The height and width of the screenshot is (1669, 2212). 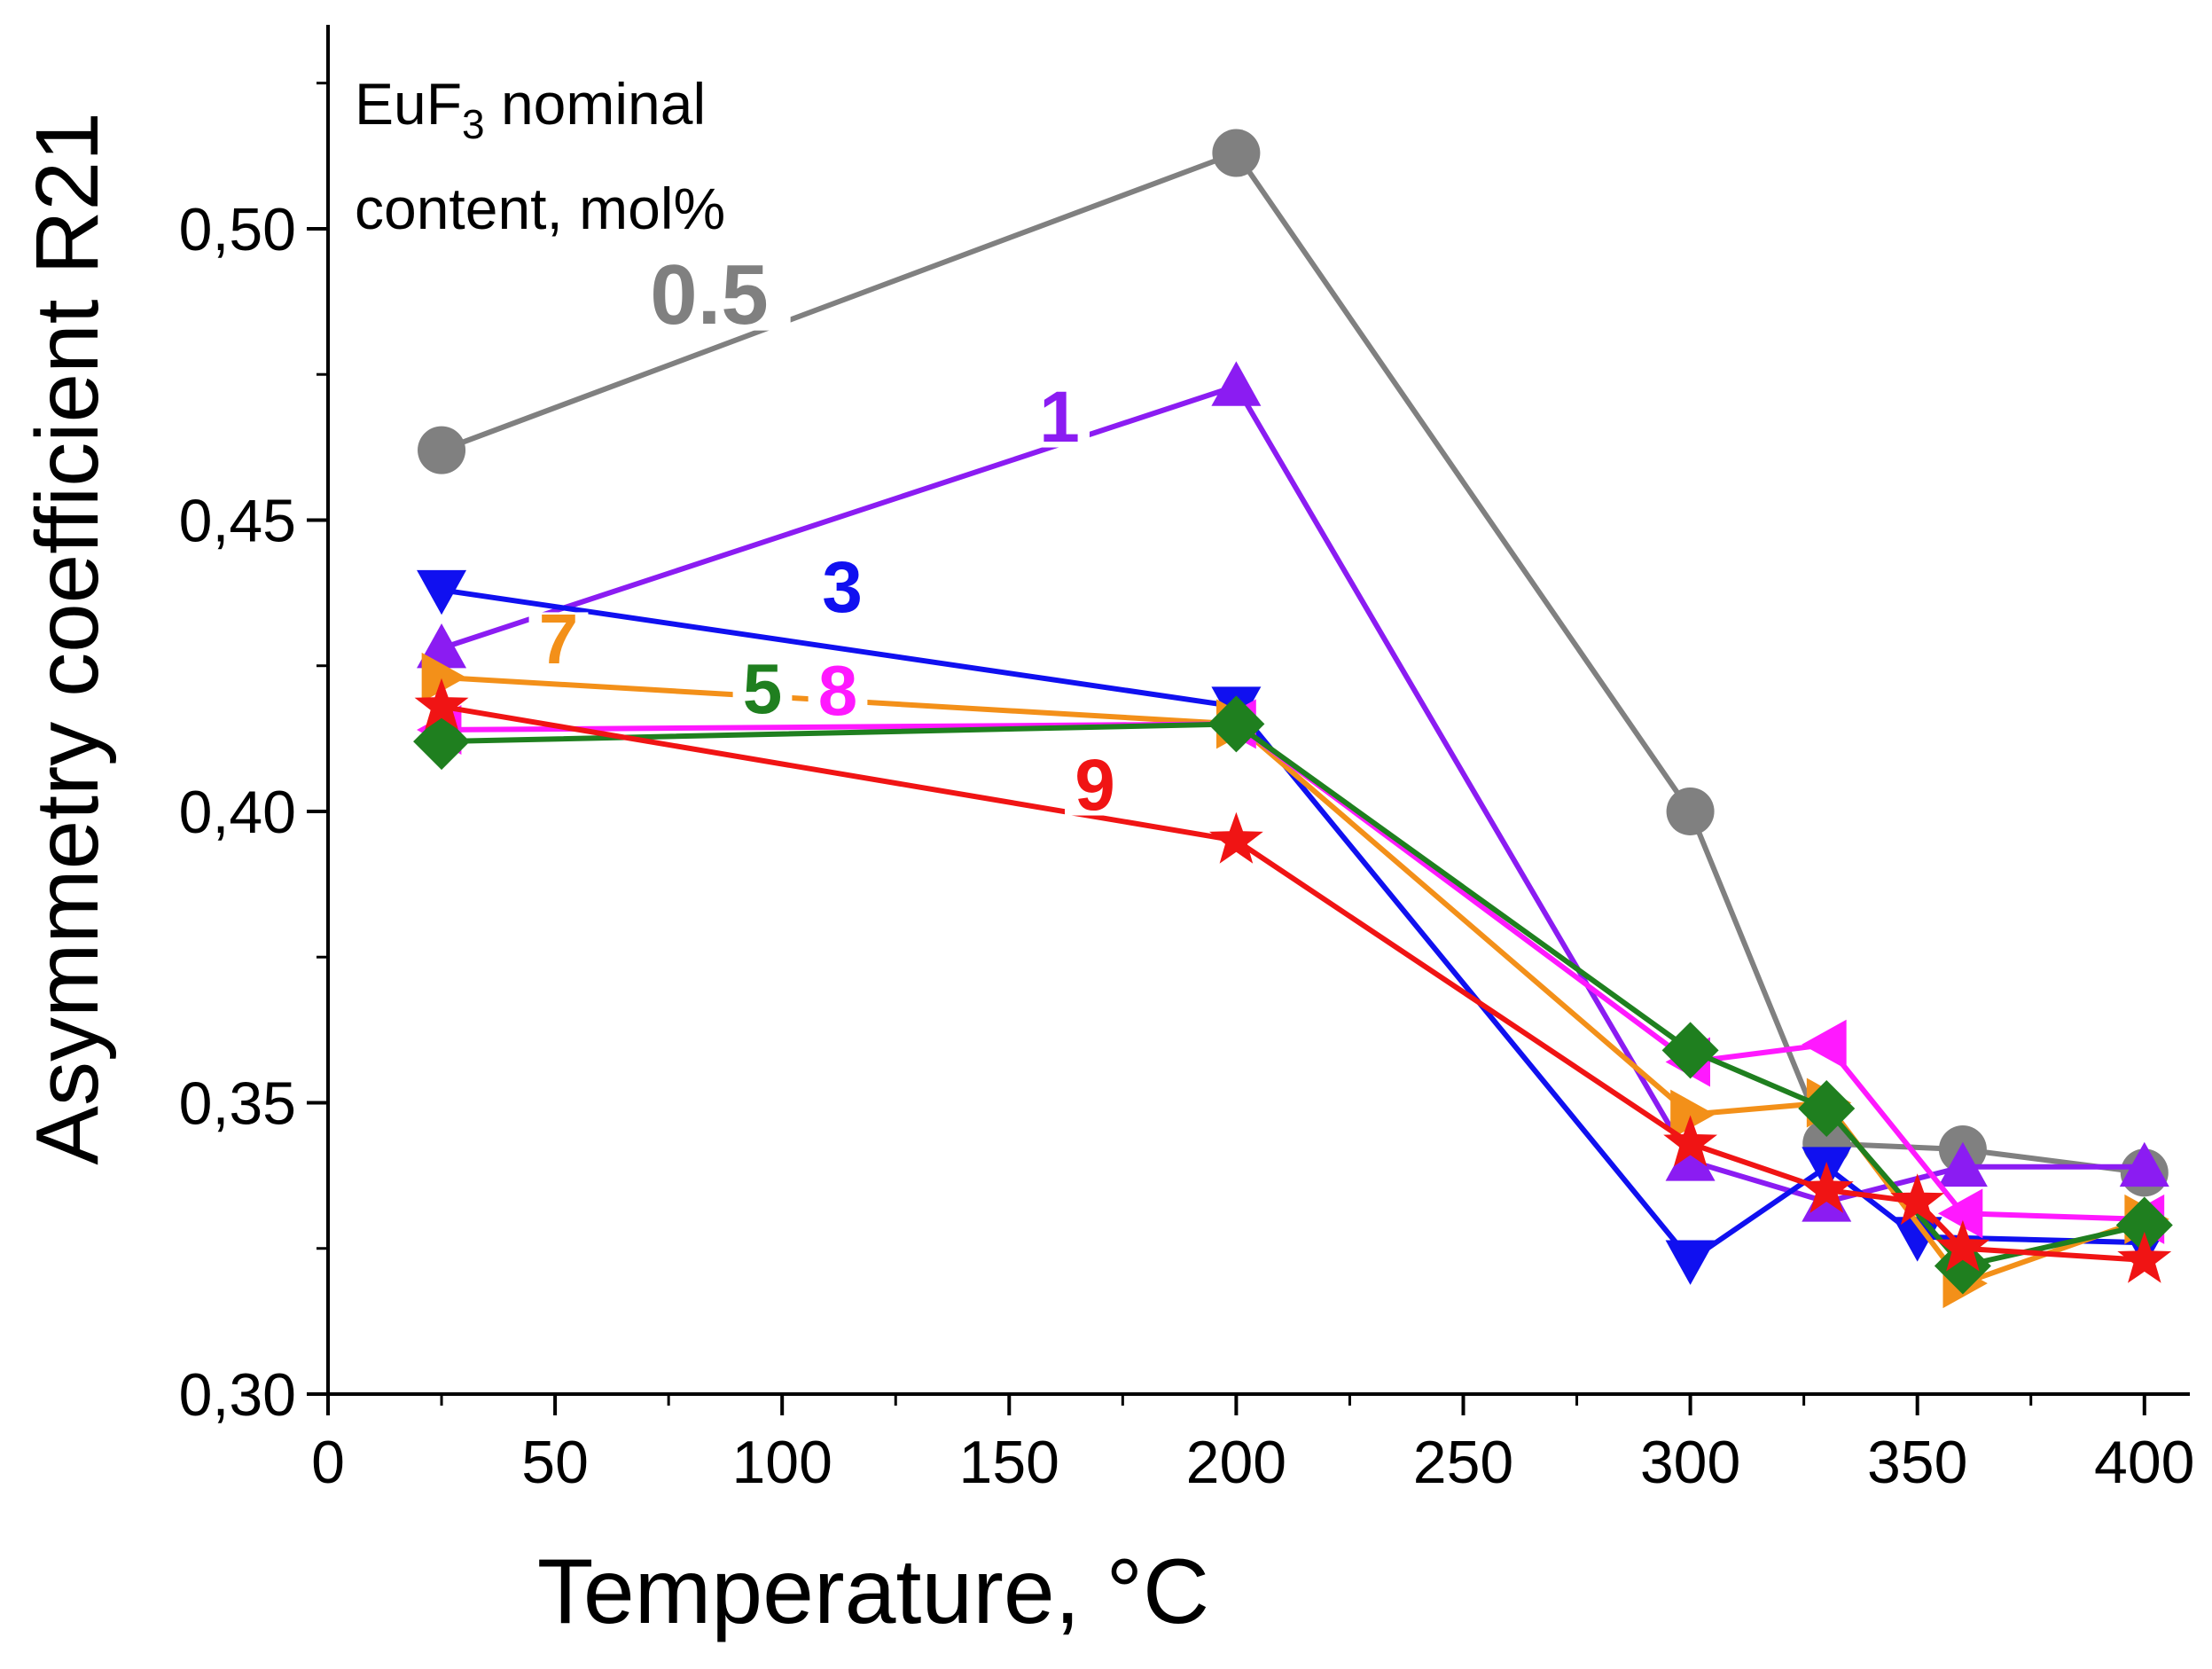 What do you see at coordinates (408, 104) in the screenshot?
I see `legend-title-prefix: EuF` at bounding box center [408, 104].